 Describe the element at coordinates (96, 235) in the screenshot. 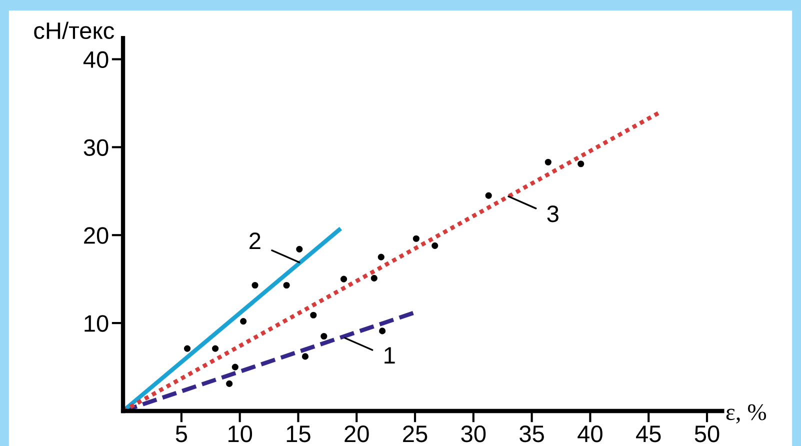

I see `y-tick-label: 20` at that location.